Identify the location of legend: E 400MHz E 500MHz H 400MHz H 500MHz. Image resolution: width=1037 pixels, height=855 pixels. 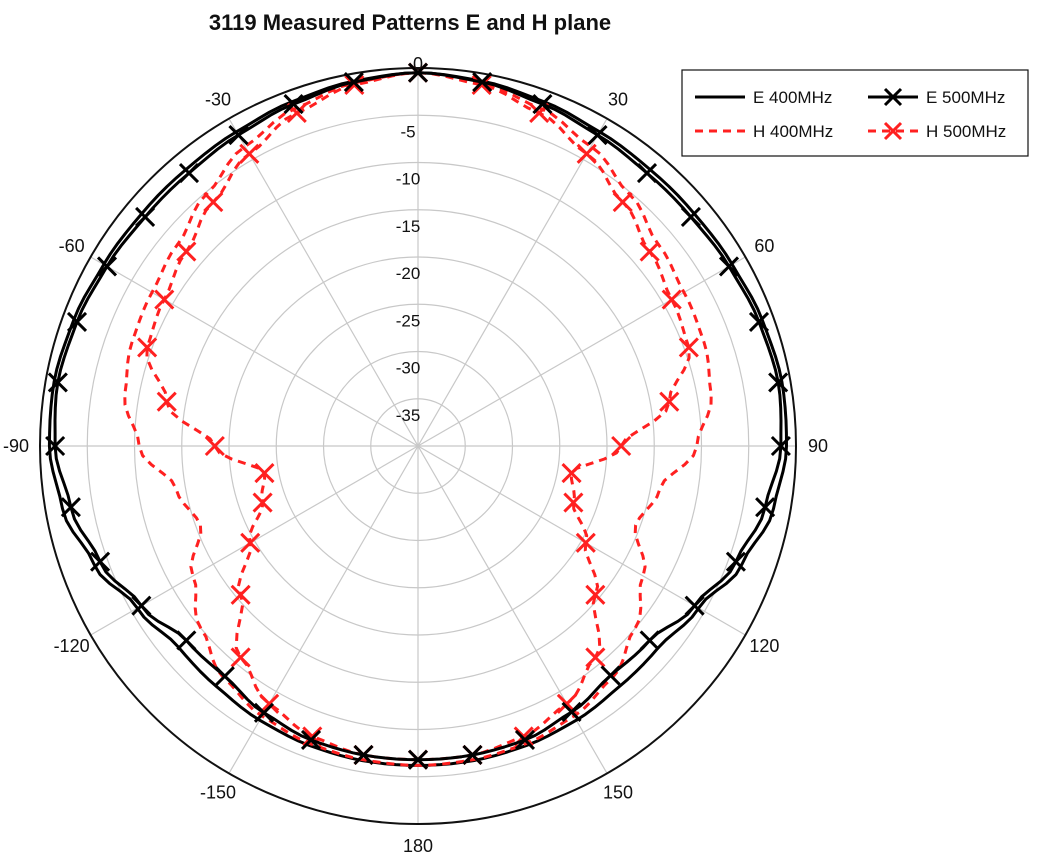
(855, 113).